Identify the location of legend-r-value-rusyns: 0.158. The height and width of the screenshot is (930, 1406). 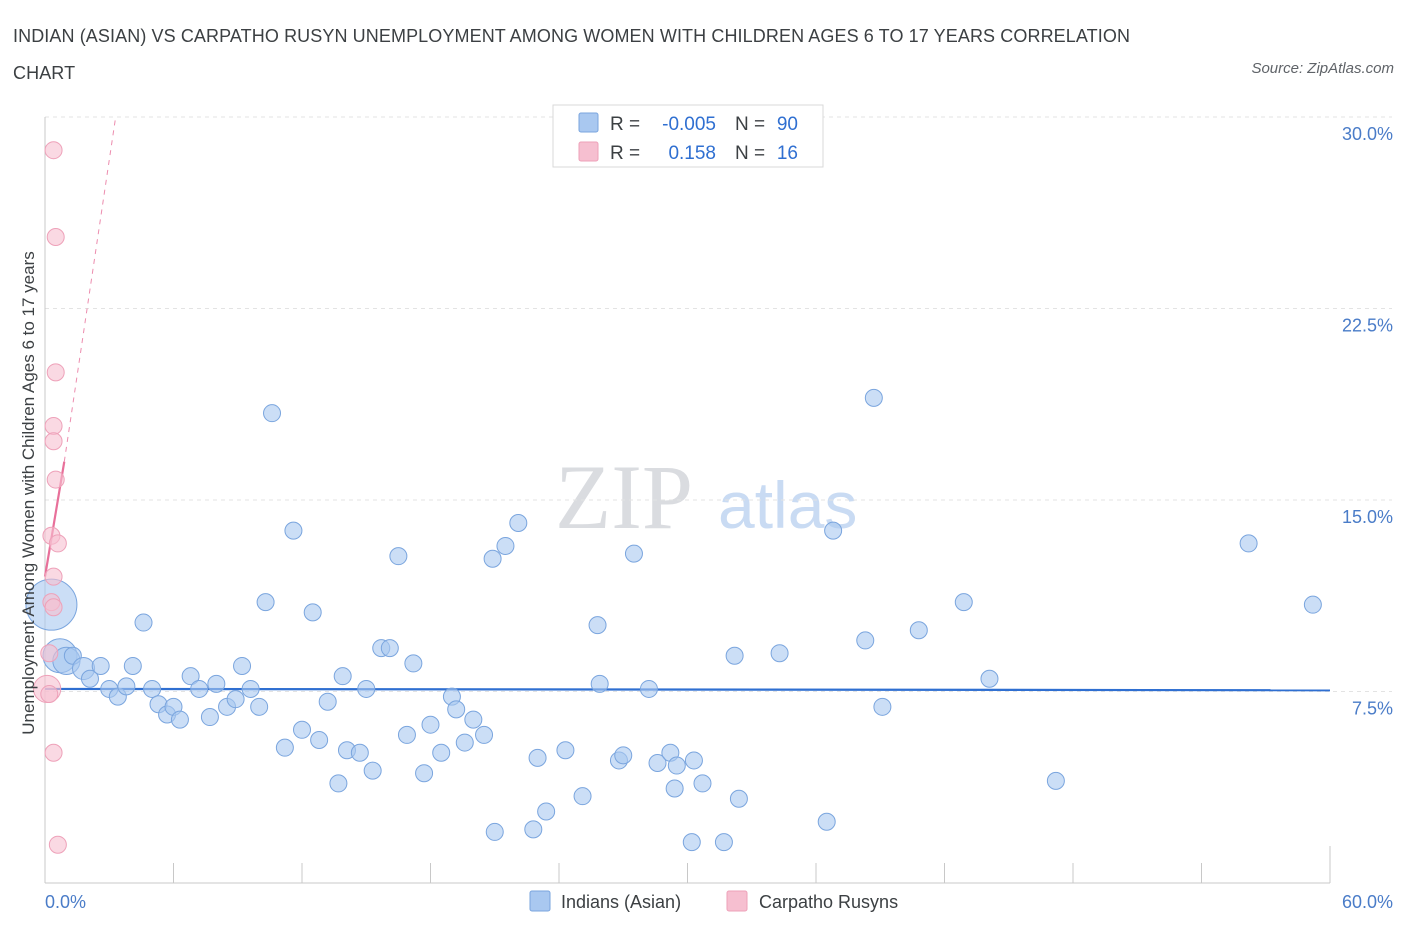
(692, 153).